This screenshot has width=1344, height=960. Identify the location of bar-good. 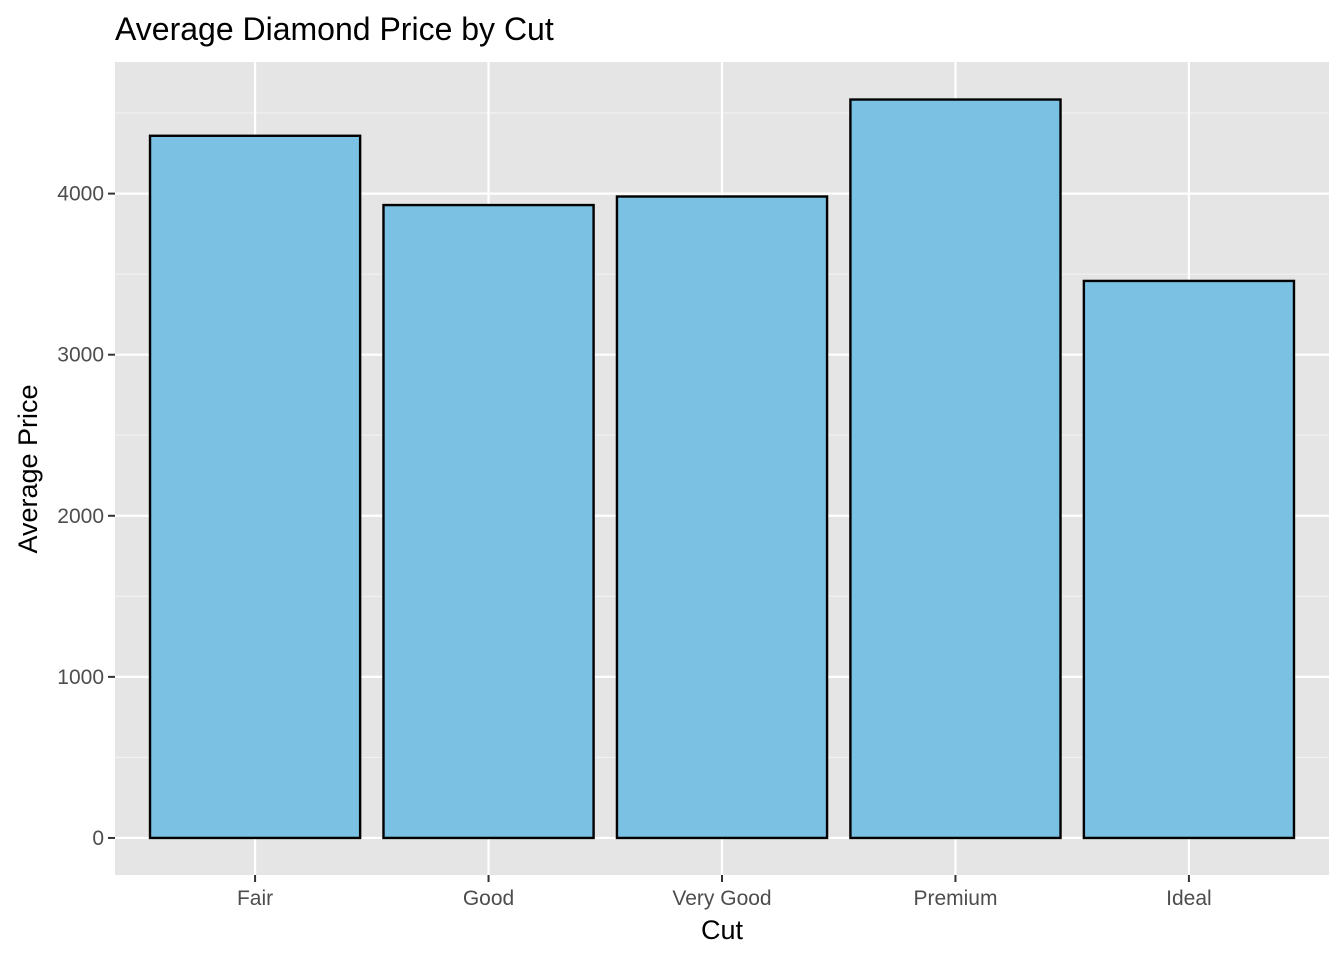
(488, 521).